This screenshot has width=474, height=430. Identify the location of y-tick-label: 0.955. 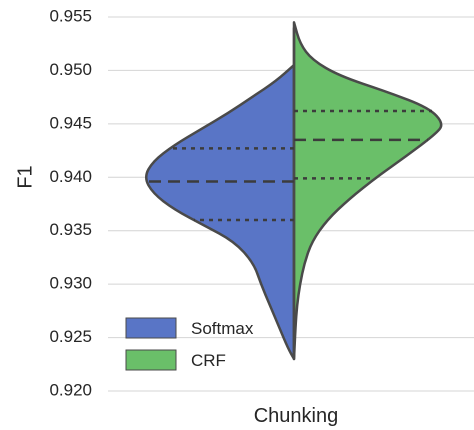
(70, 15).